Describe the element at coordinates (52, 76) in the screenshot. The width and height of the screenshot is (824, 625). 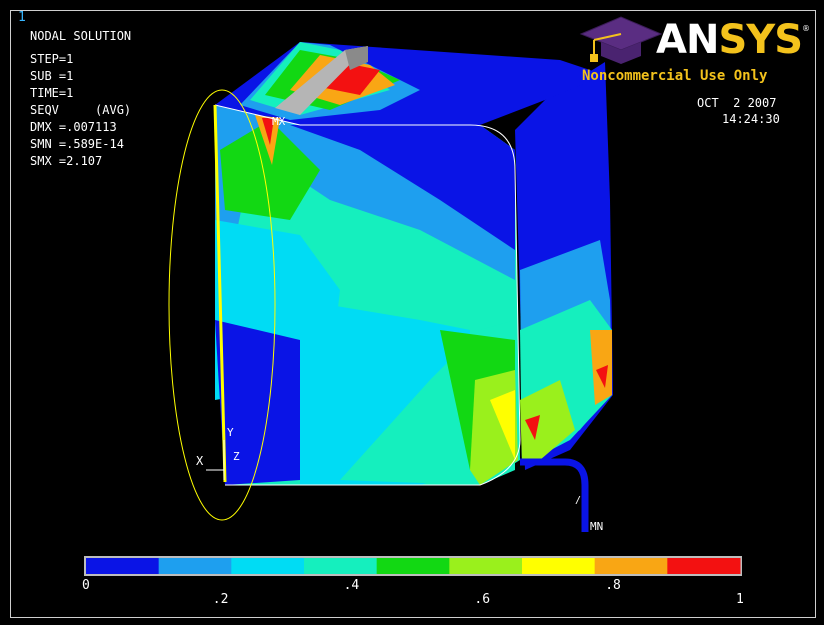
I see `sub-value: SUB =1` at that location.